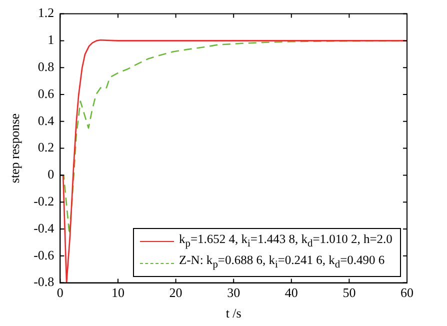 The width and height of the screenshot is (447, 326). Describe the element at coordinates (51, 174) in the screenshot. I see `y-tick-label: 0` at that location.